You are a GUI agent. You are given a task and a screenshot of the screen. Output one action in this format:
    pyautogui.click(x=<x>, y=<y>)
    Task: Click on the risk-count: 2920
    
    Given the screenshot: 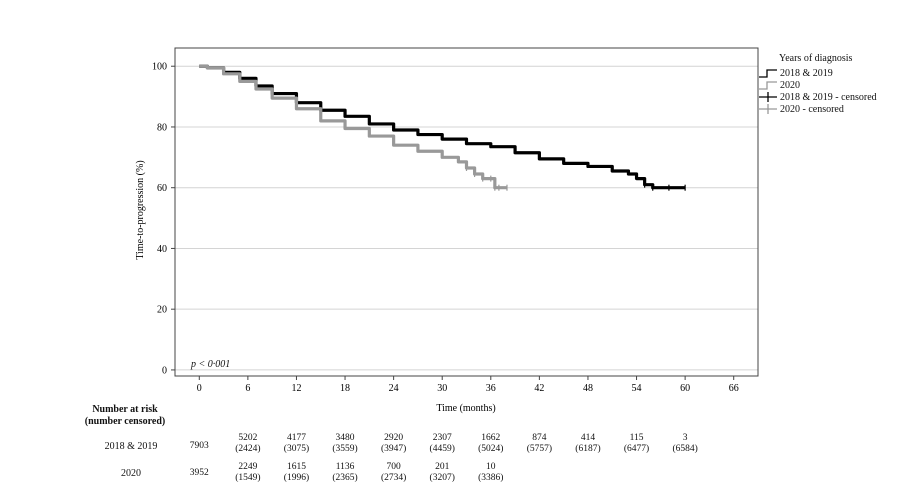 What is the action you would take?
    pyautogui.click(x=394, y=438)
    